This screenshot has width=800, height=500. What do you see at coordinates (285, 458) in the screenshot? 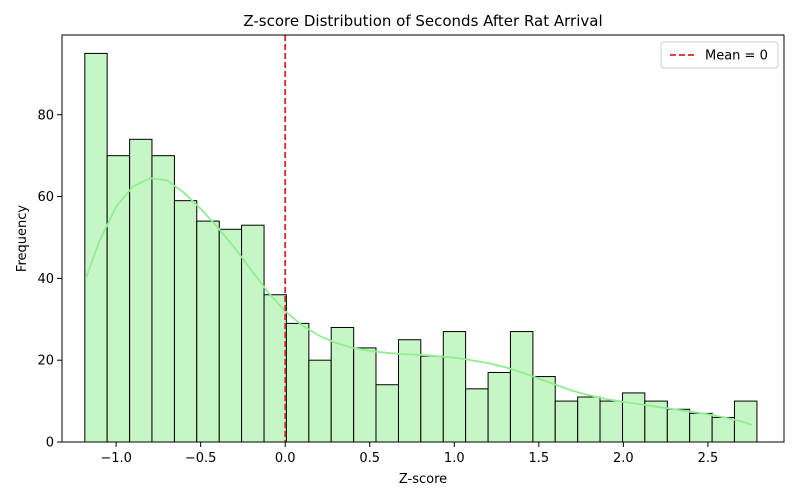
I see `x-tick-label: 0.0` at bounding box center [285, 458].